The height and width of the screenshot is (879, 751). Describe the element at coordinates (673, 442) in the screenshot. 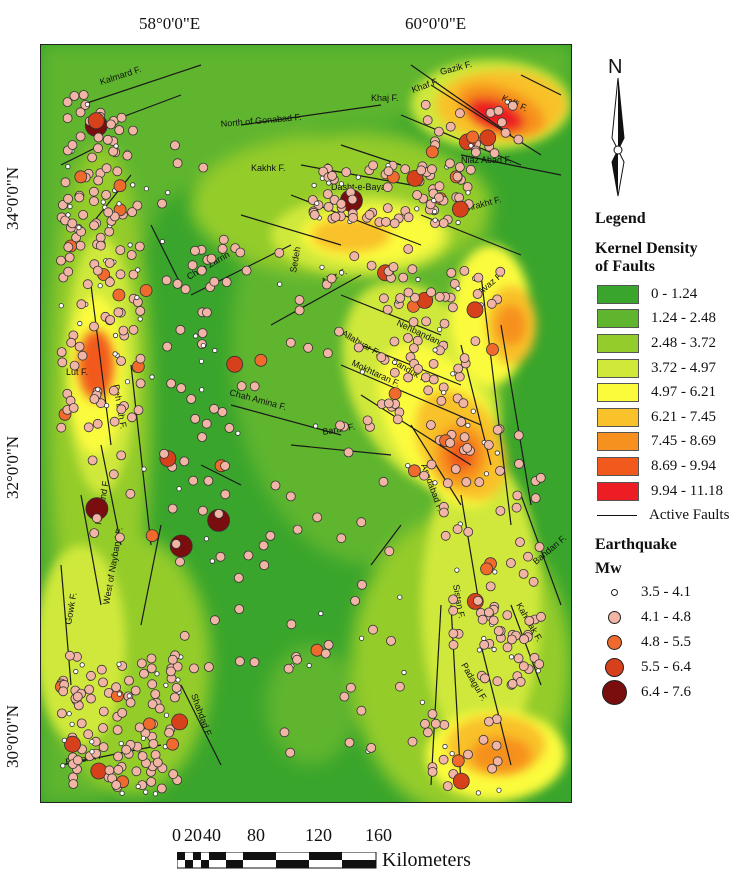

I see `density-class-row: 7.45 - 8.69` at that location.